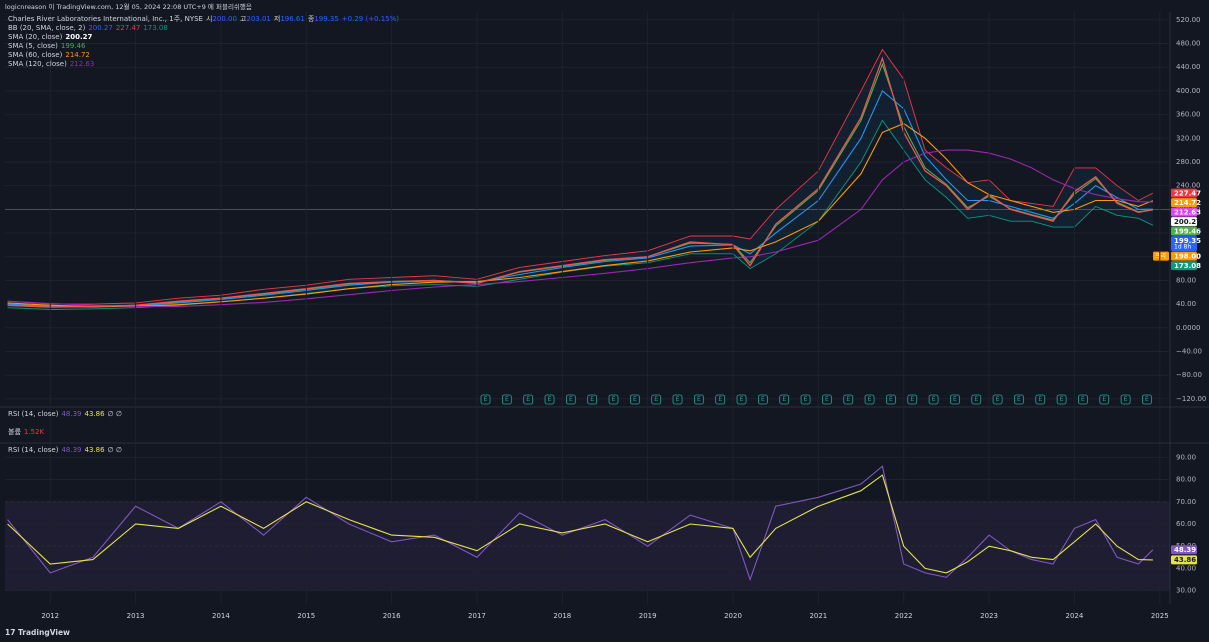 Image resolution: width=1209 pixels, height=642 pixels. Describe the element at coordinates (1187, 222) in the screenshot. I see `price-label-text: 200.27` at that location.